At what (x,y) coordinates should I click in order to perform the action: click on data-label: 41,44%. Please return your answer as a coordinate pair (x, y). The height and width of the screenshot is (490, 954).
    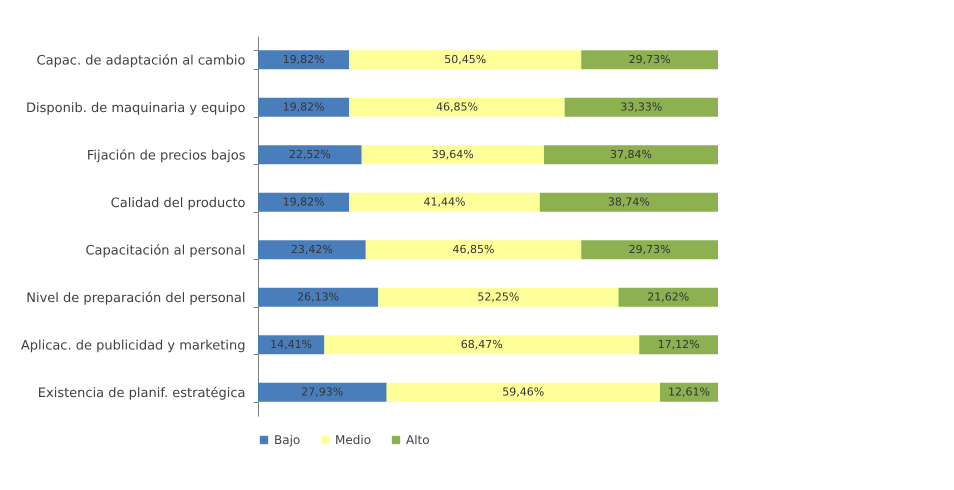
    Looking at the image, I should click on (445, 201).